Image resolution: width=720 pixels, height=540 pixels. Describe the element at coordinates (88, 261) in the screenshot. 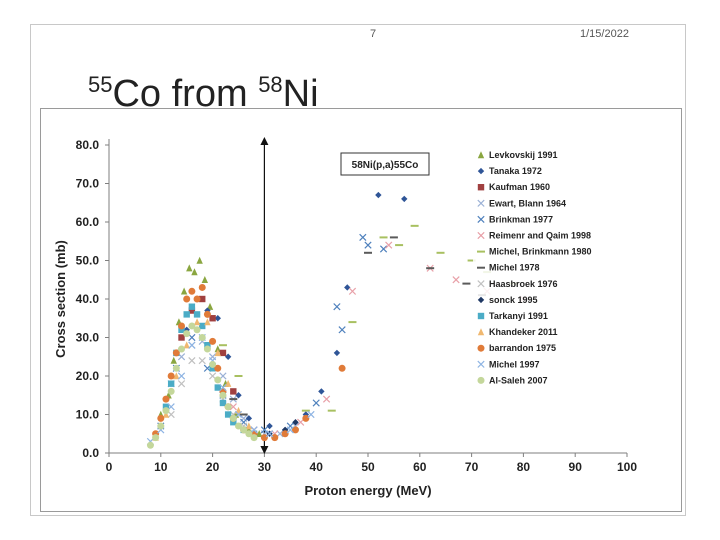

I see `y-tick-label: 50.0` at that location.